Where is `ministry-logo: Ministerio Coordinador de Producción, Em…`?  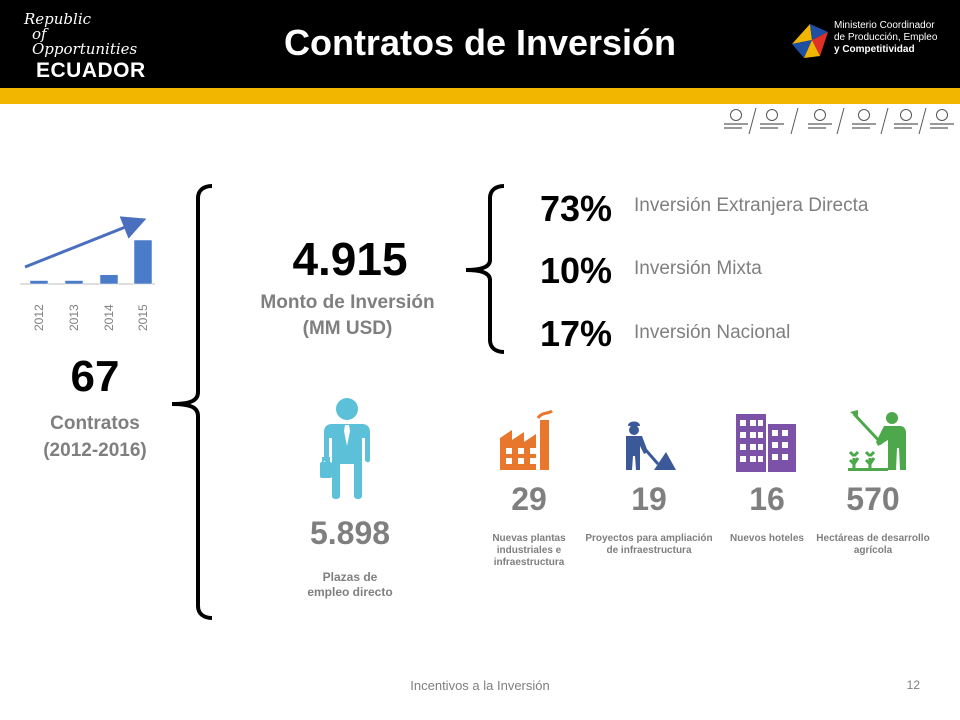 ministry-logo: Ministerio Coordinador de Producción, Em… is located at coordinates (875, 44).